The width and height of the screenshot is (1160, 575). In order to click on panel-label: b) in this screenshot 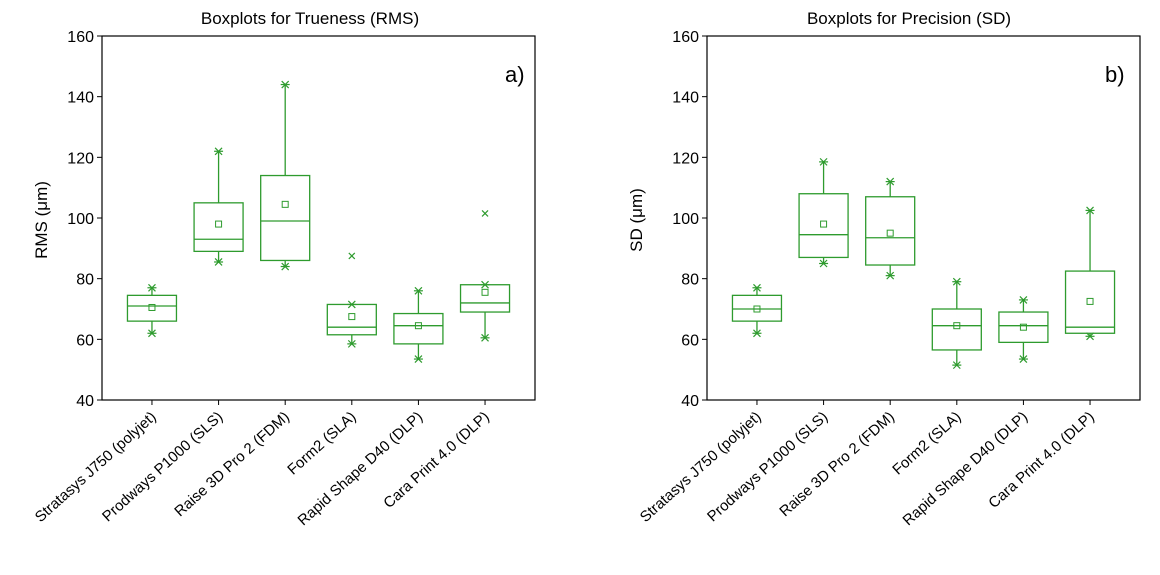, I will do `click(1115, 74)`.